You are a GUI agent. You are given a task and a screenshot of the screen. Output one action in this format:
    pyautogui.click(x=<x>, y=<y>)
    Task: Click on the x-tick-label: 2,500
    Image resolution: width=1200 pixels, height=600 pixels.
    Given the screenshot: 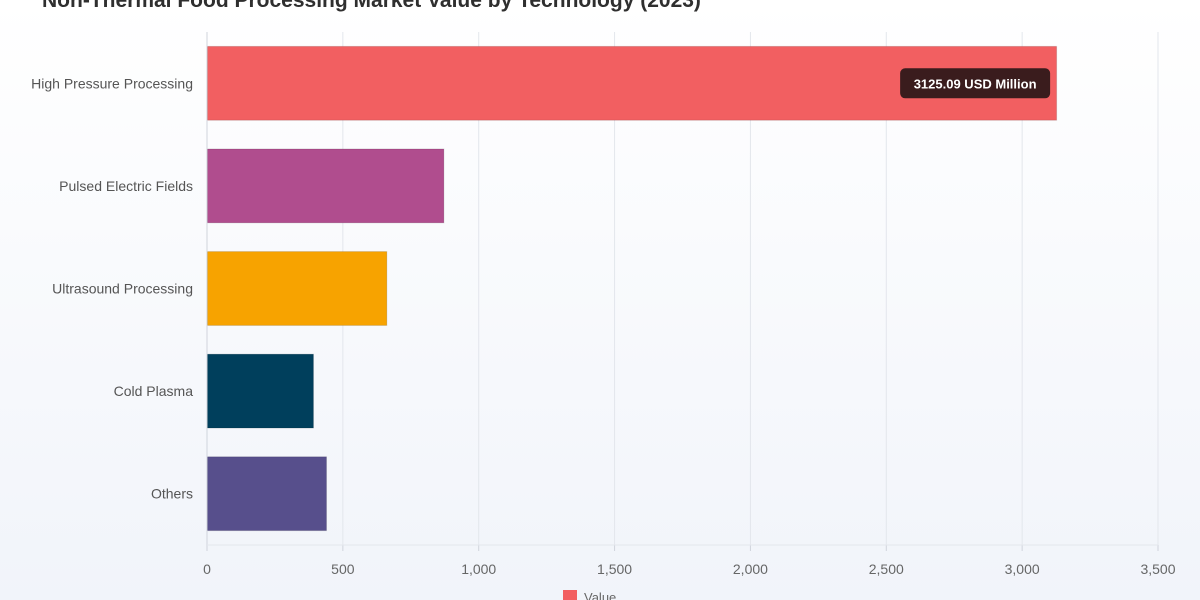 What is the action you would take?
    pyautogui.click(x=886, y=569)
    